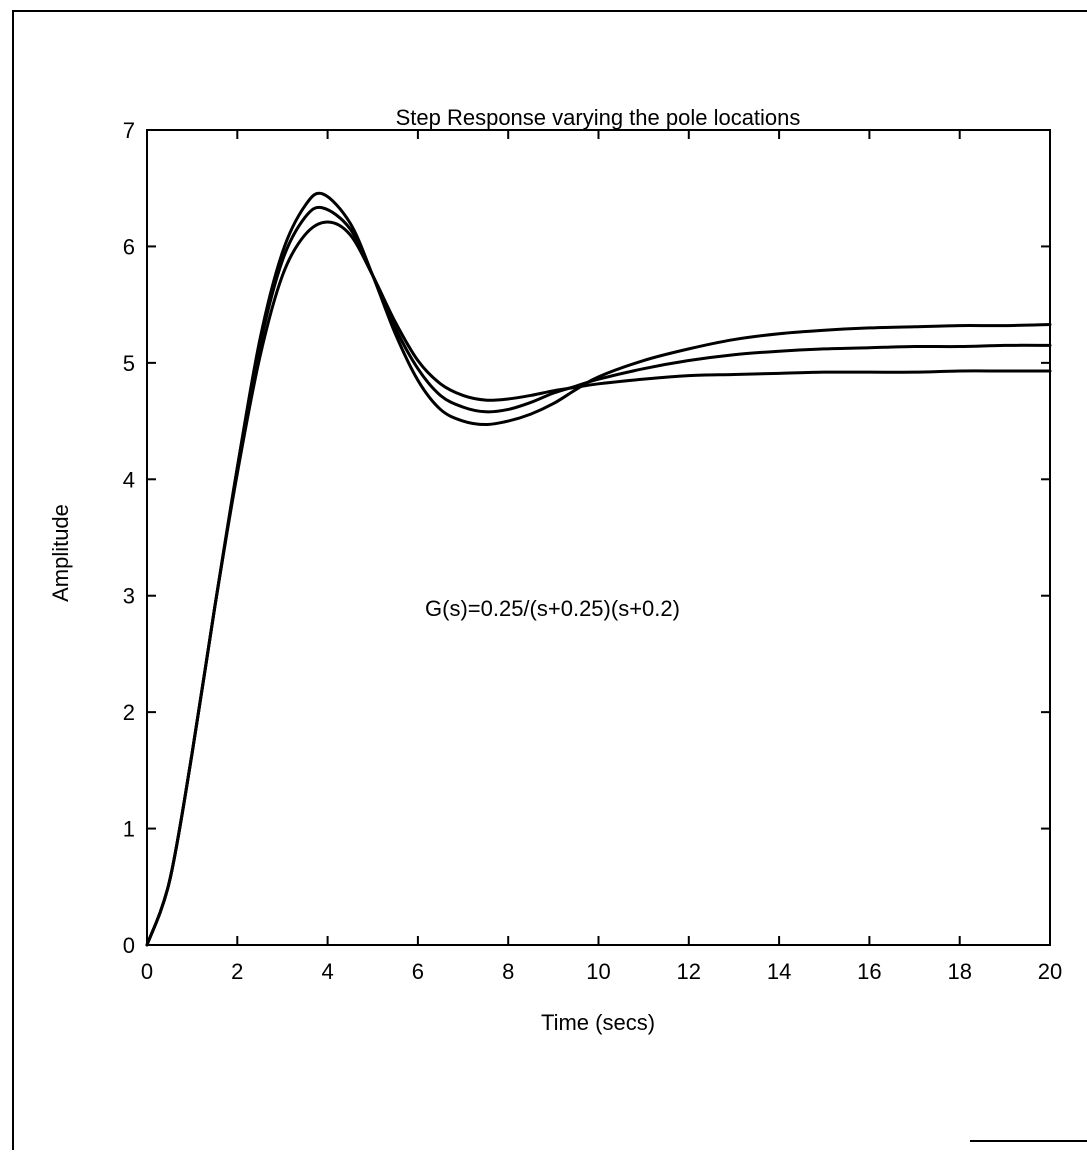  I want to click on y-tick-label: 6, so click(129, 246).